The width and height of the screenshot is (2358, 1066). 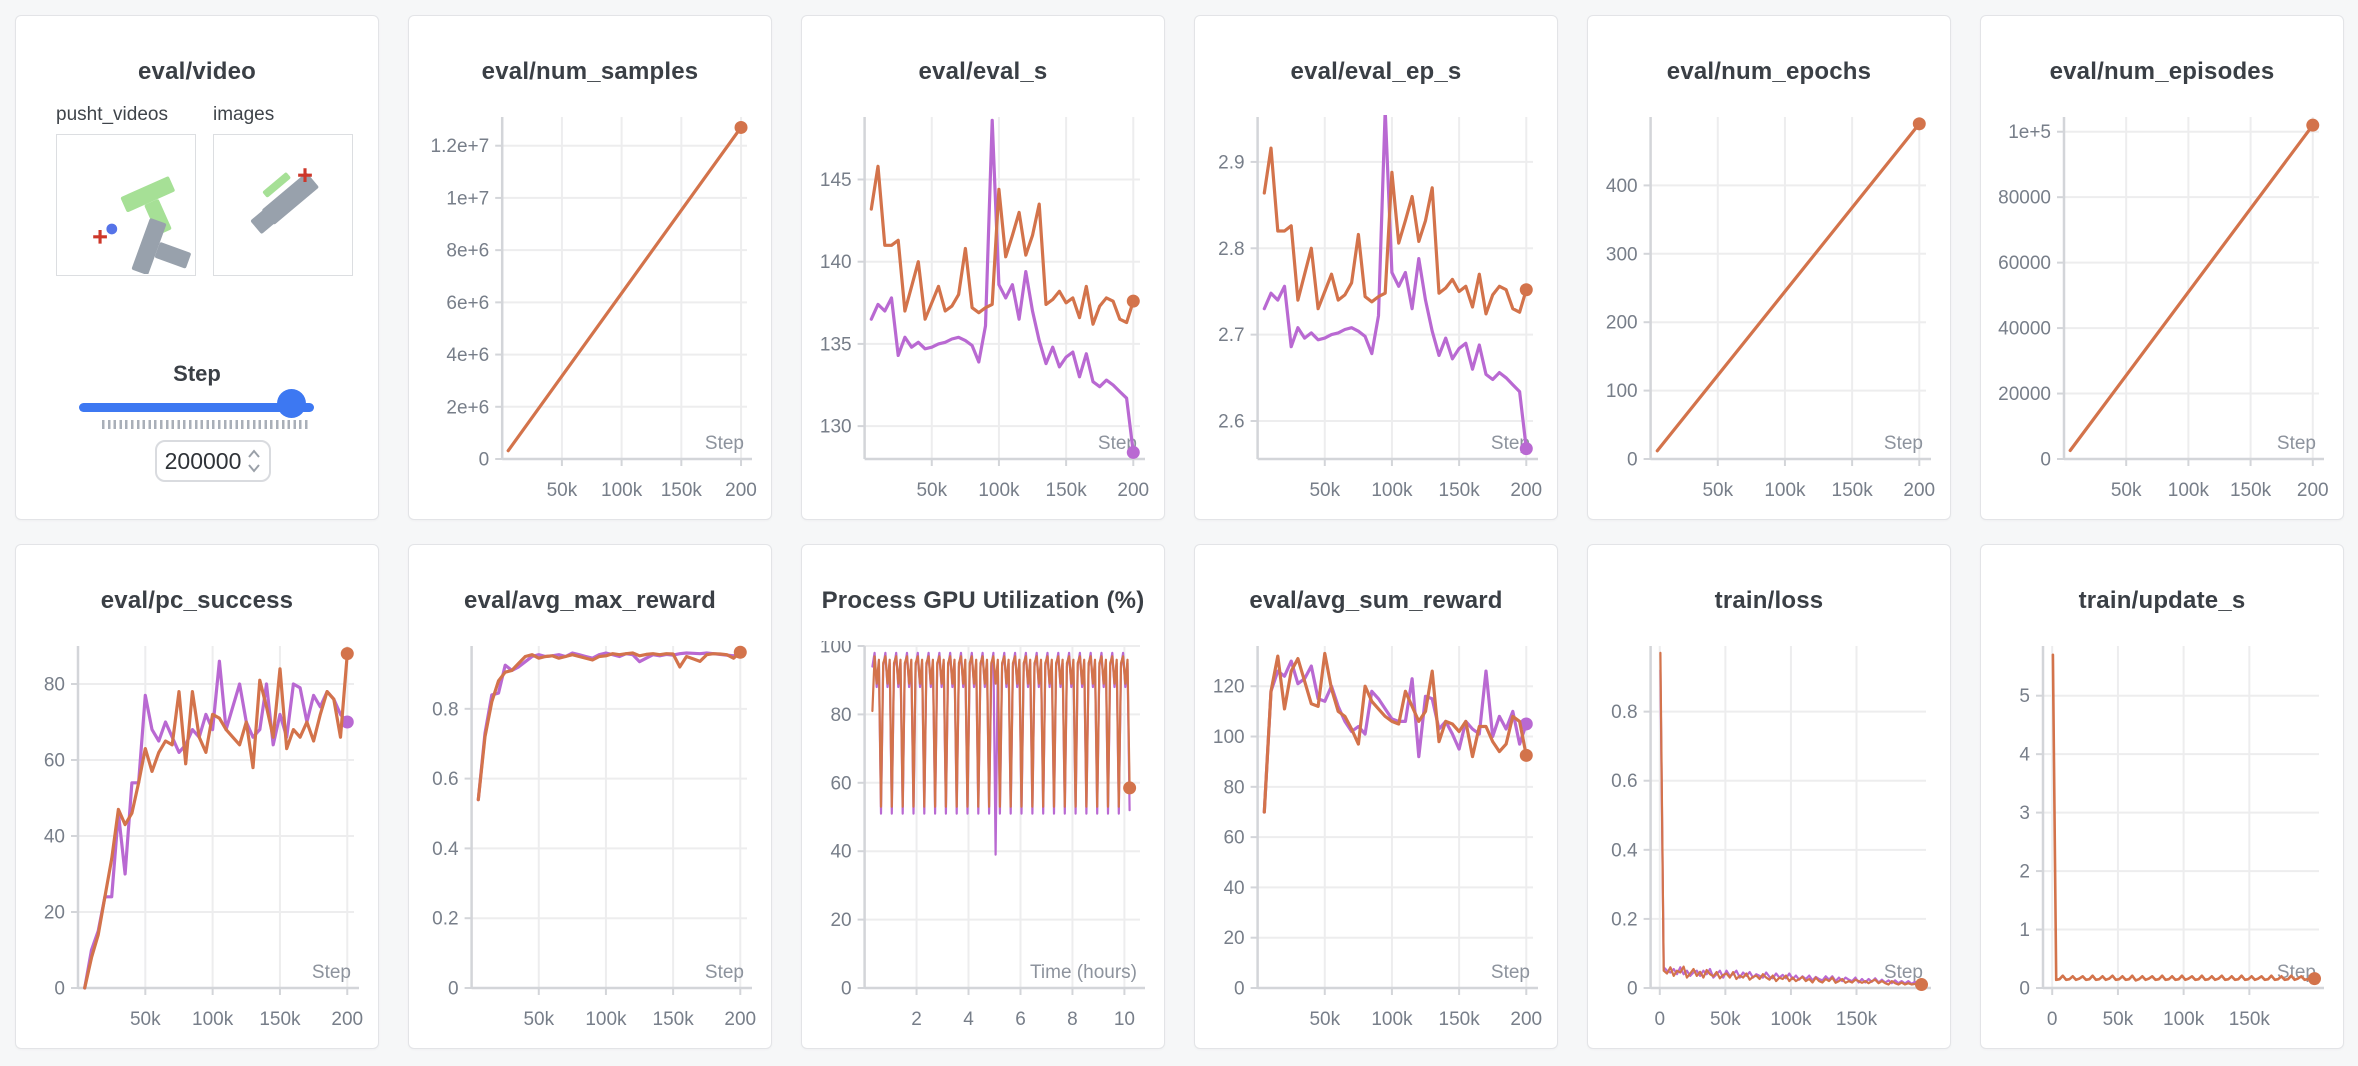 What do you see at coordinates (2024, 696) in the screenshot?
I see `svg-text: 5` at bounding box center [2024, 696].